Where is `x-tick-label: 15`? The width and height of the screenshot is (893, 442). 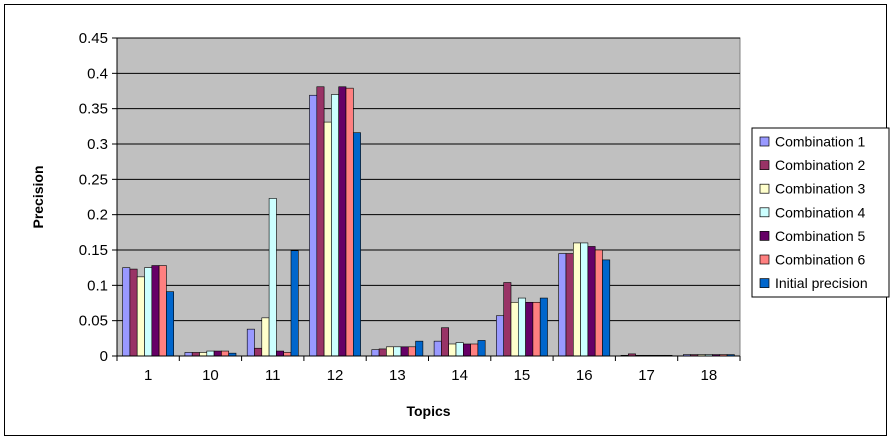
x-tick-label: 15 is located at coordinates (522, 375).